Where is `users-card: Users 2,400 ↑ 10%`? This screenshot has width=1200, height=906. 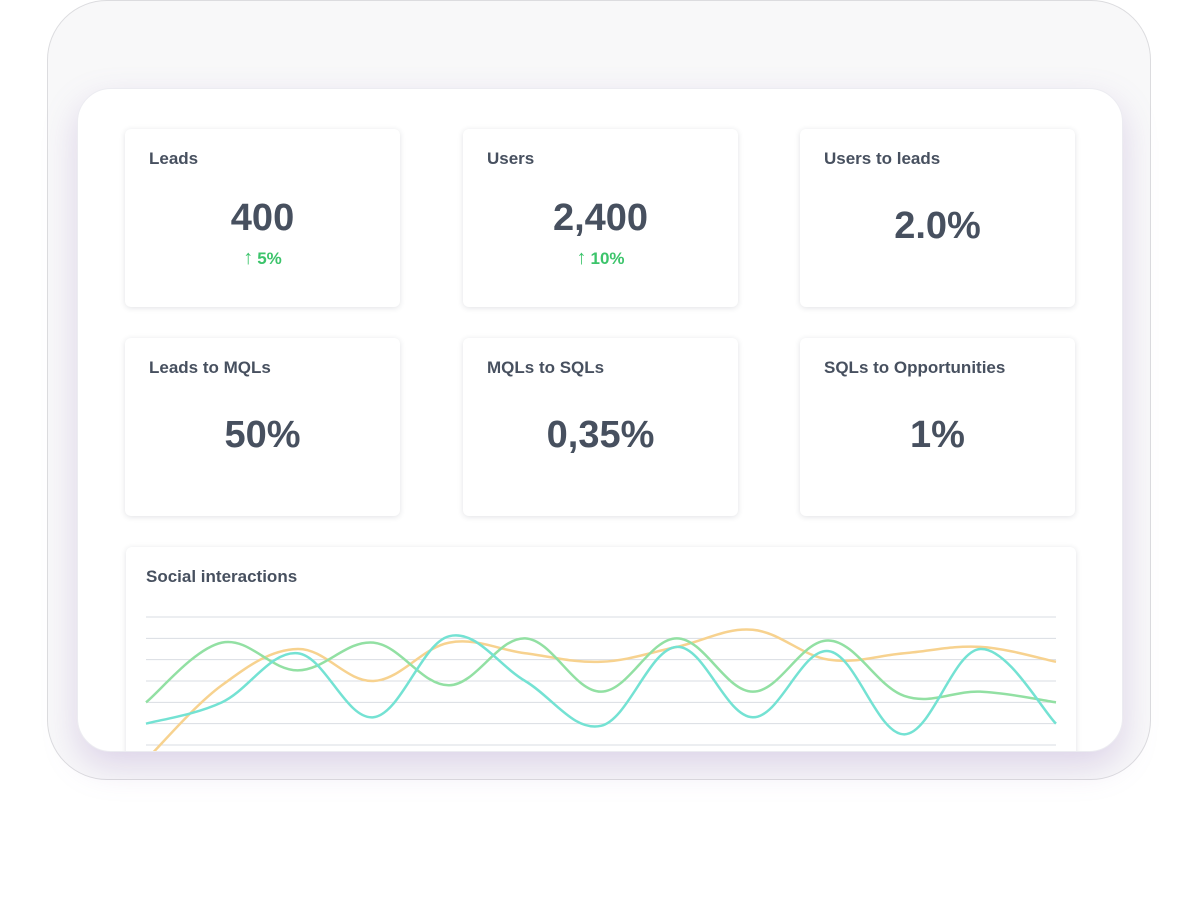
users-card: Users 2,400 ↑ 10% is located at coordinates (600, 218).